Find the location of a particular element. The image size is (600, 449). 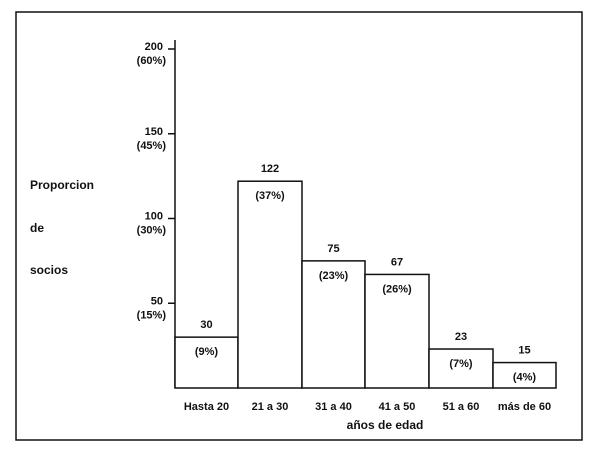

x-axis-label: años de edad is located at coordinates (385, 425).